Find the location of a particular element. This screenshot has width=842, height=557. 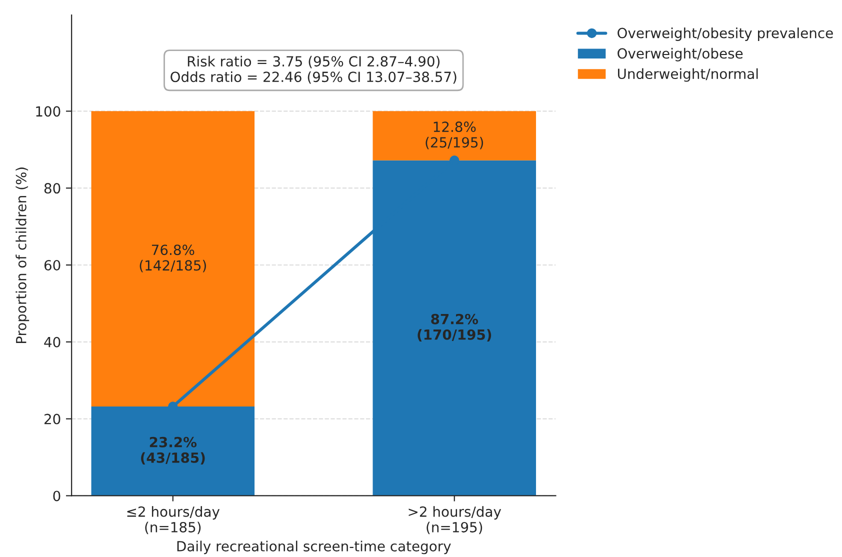

legend-label: Underweight/normal is located at coordinates (688, 75).